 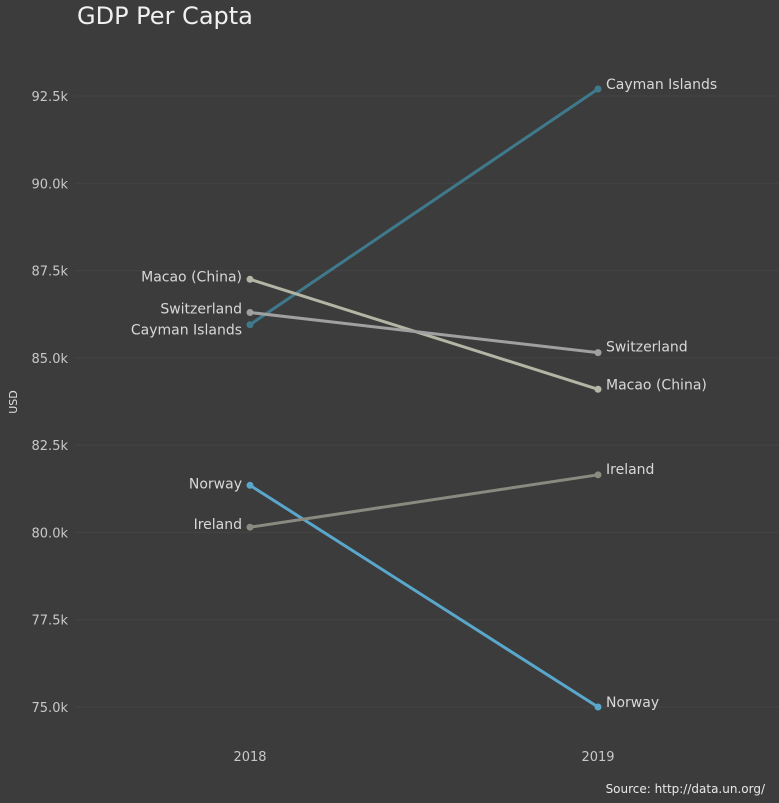 What do you see at coordinates (50, 272) in the screenshot?
I see `y-tick-label: 87.5k` at bounding box center [50, 272].